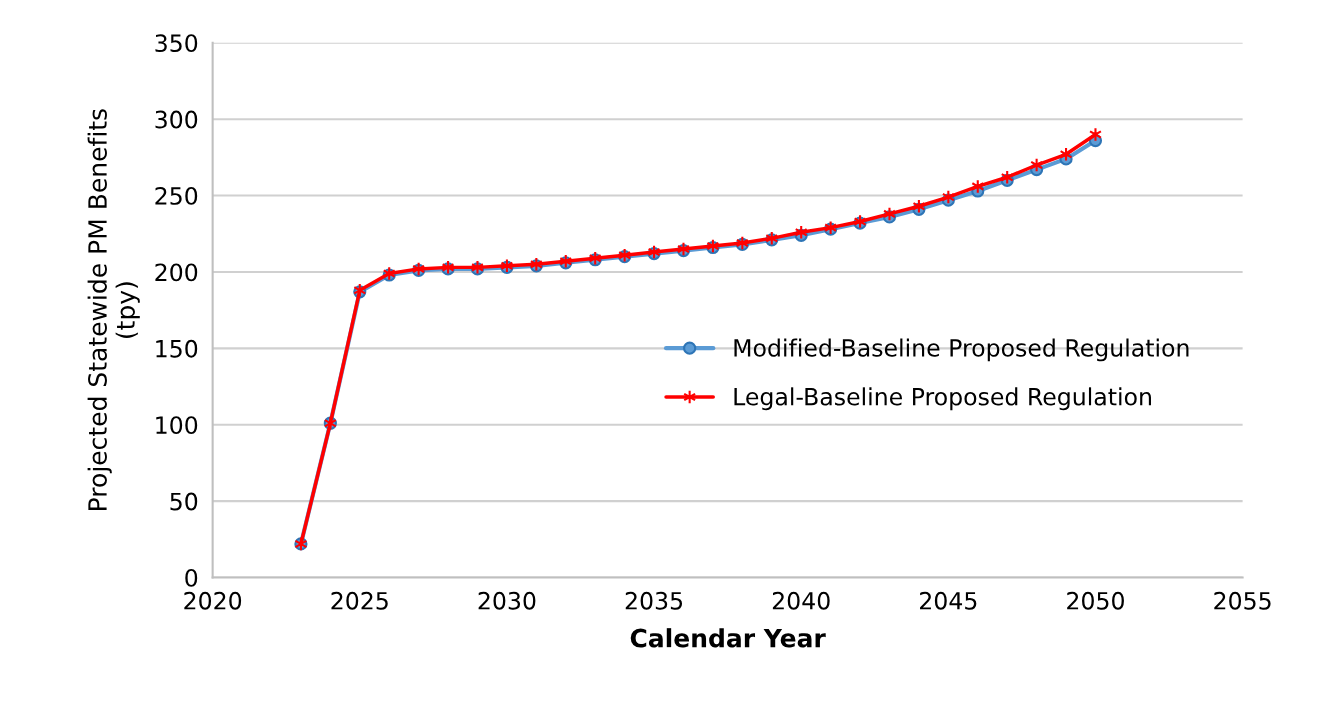 Image resolution: width=1329 pixels, height=713 pixels. Describe the element at coordinates (176, 196) in the screenshot. I see `y-tick-label: 250` at that location.